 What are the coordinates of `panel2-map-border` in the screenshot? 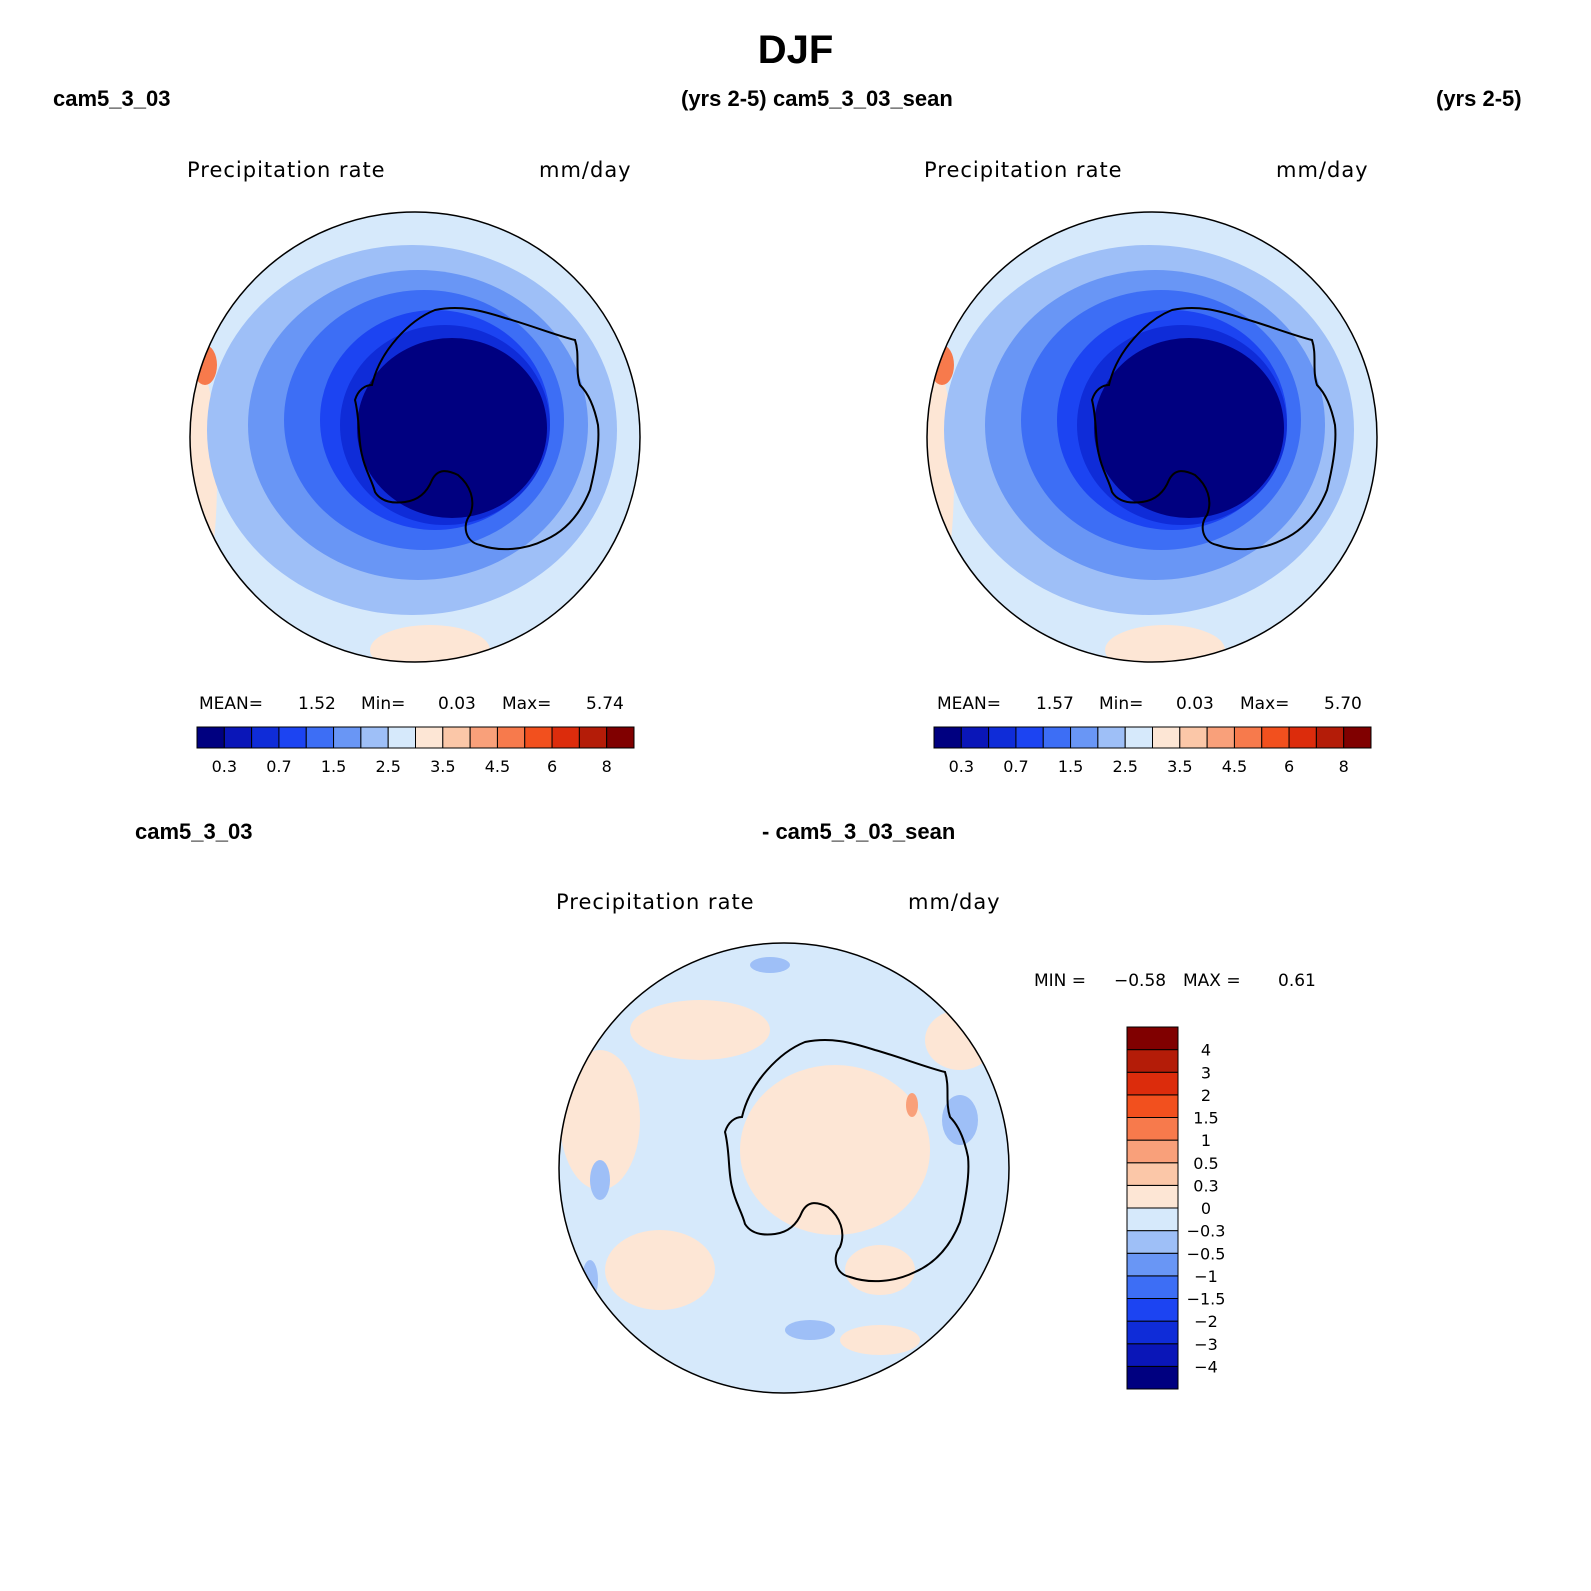 It's located at (1152, 437).